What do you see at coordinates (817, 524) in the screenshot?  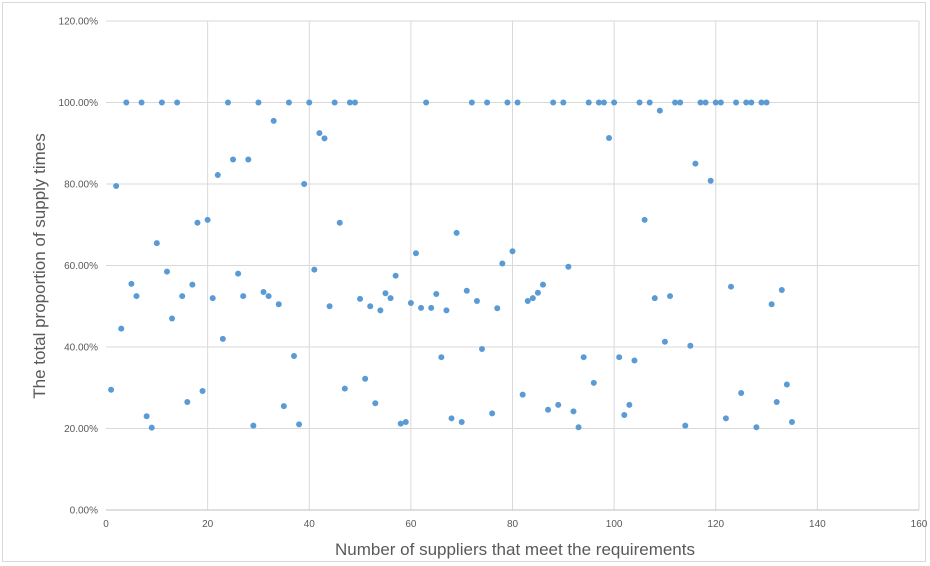 I see `x-tick-label: 140` at bounding box center [817, 524].